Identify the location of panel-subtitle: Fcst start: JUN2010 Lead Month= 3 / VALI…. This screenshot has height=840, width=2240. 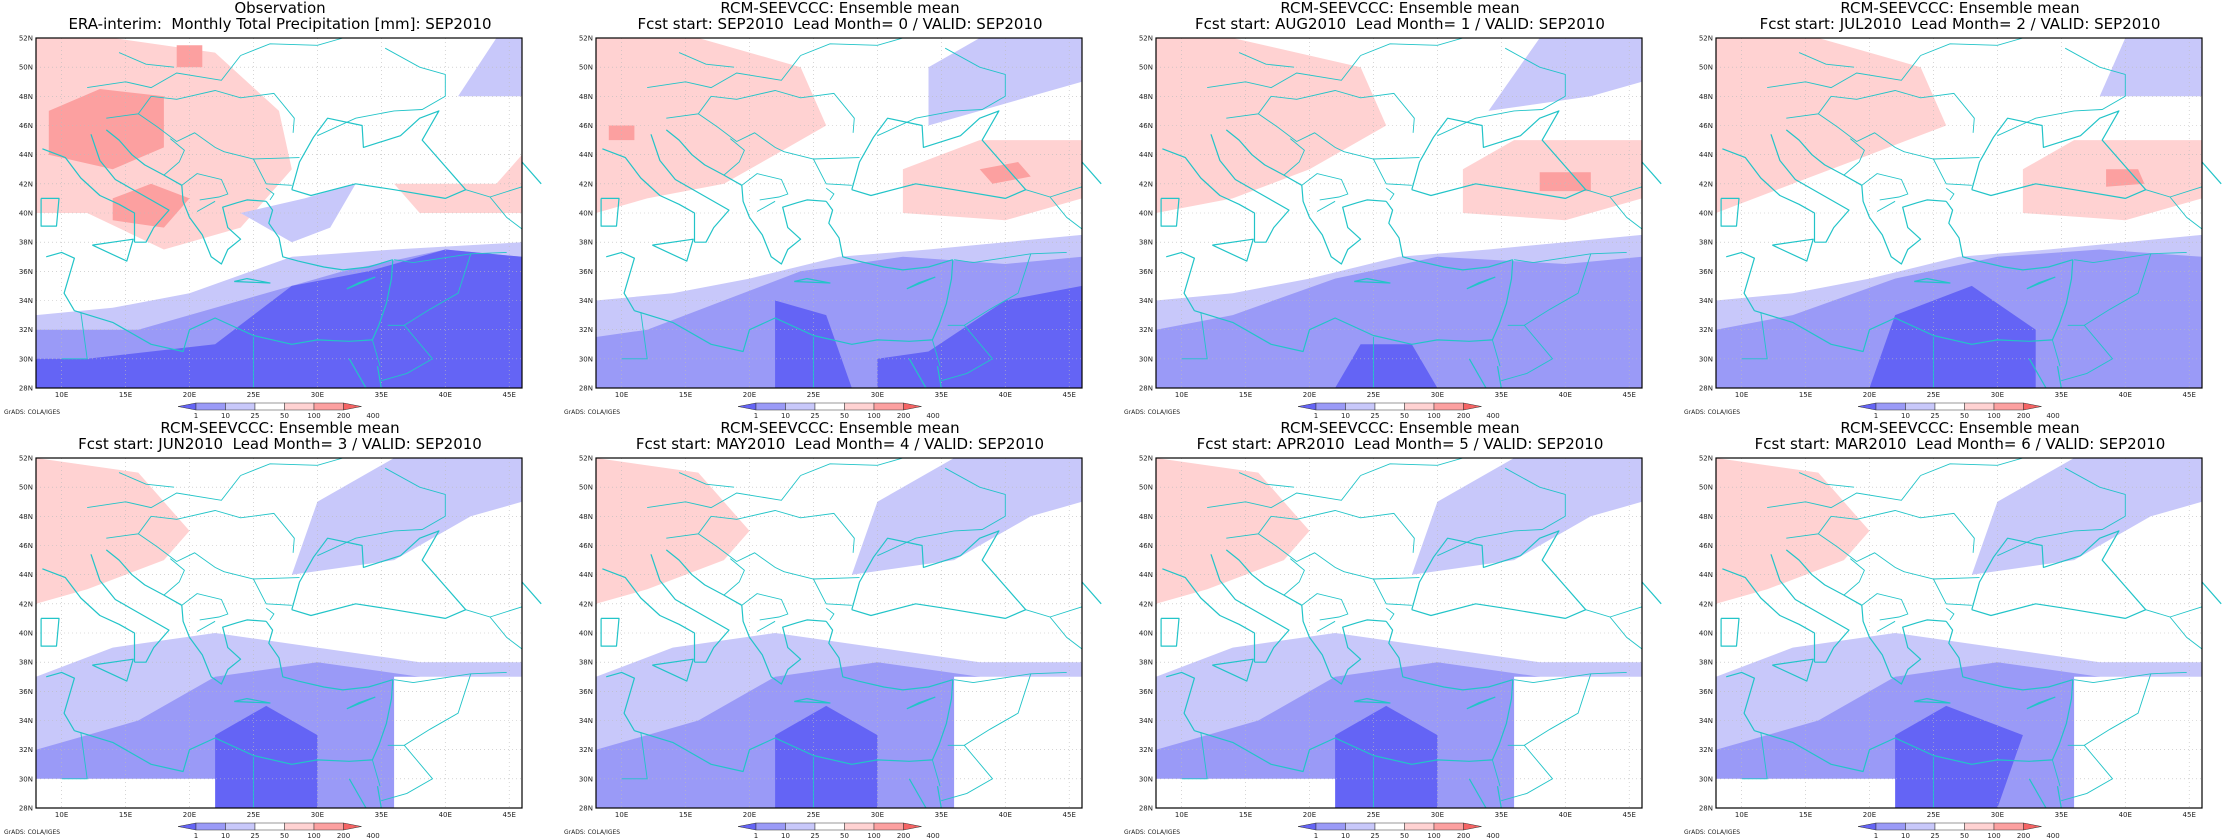
(280, 444).